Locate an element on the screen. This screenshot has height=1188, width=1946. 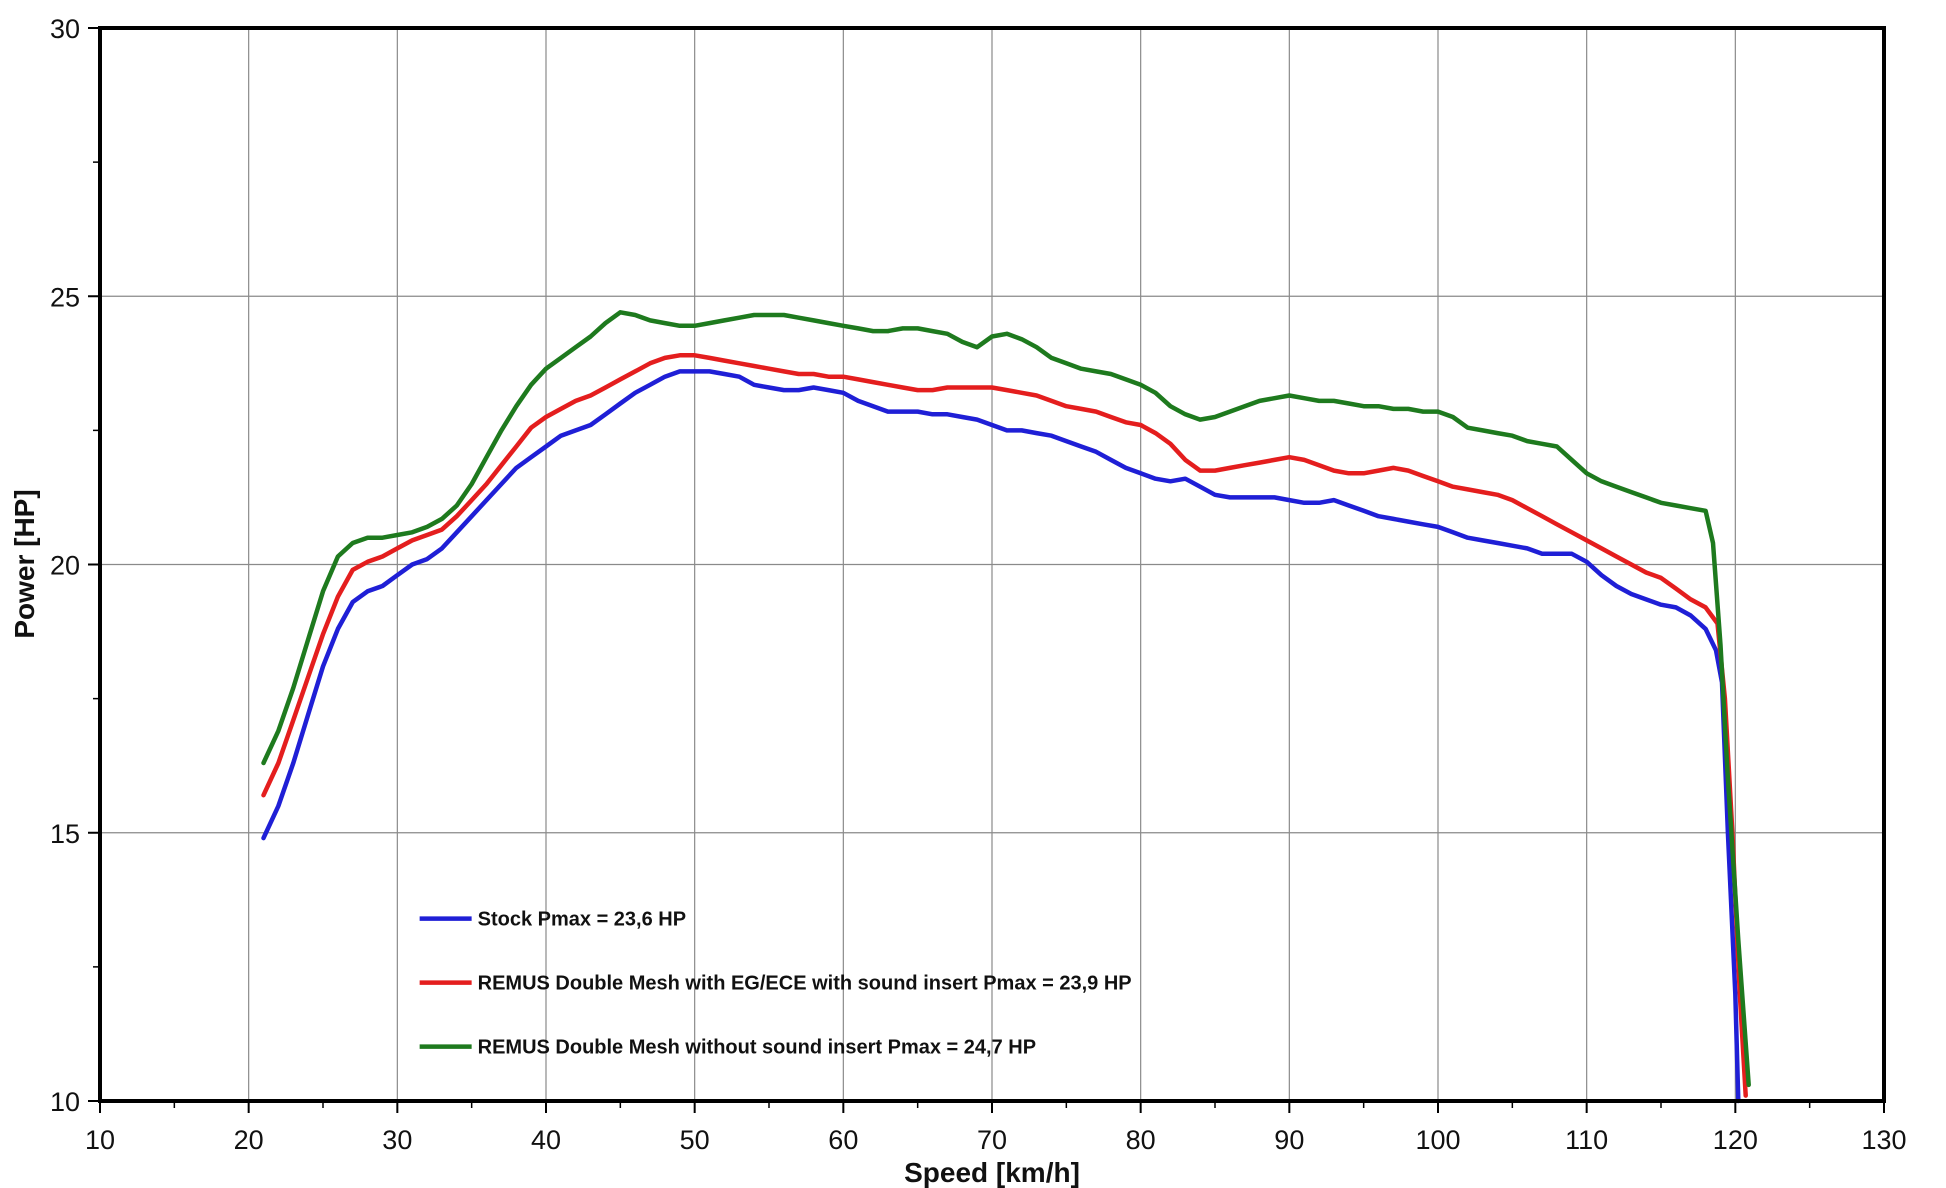
legend-label: Stock Pmax = 23,6 HP is located at coordinates (582, 920).